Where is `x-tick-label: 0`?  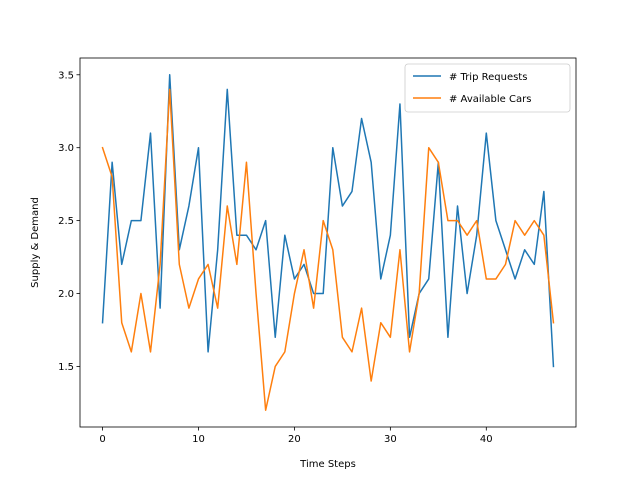 x-tick-label: 0 is located at coordinates (102, 439).